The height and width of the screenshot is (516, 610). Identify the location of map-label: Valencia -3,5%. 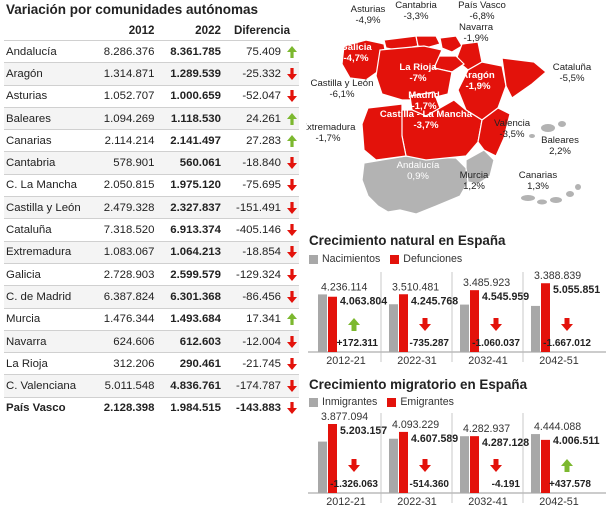
(512, 129).